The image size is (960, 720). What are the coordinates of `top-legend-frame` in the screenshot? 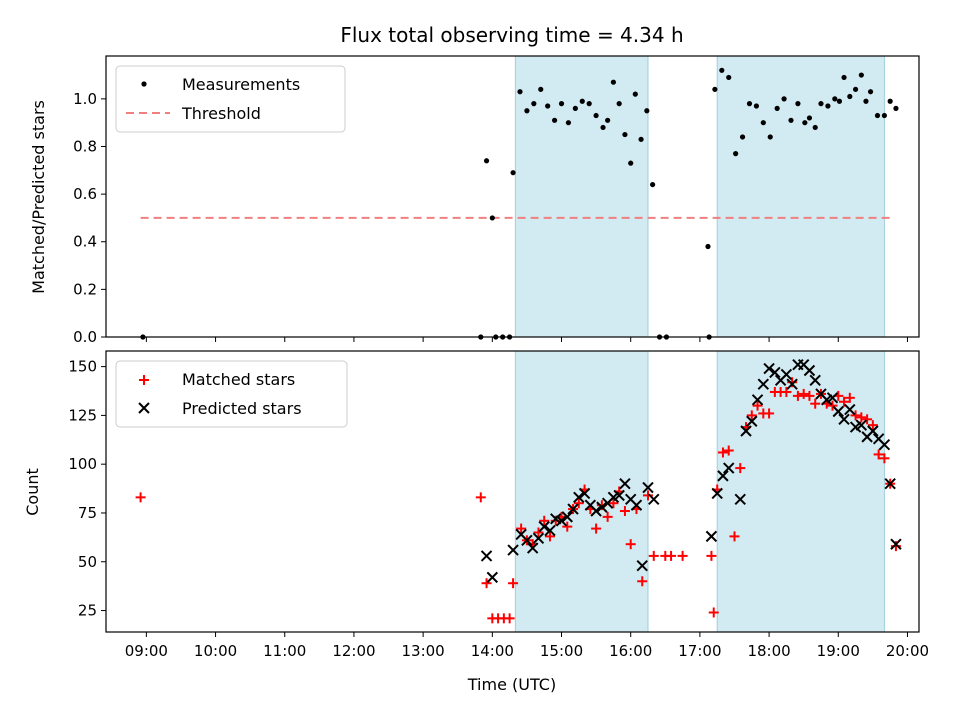 It's located at (230, 99).